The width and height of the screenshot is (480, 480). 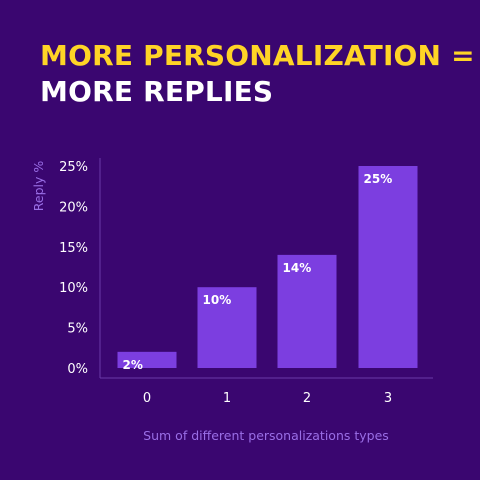 I want to click on x-tick-label: 1, so click(x=227, y=398).